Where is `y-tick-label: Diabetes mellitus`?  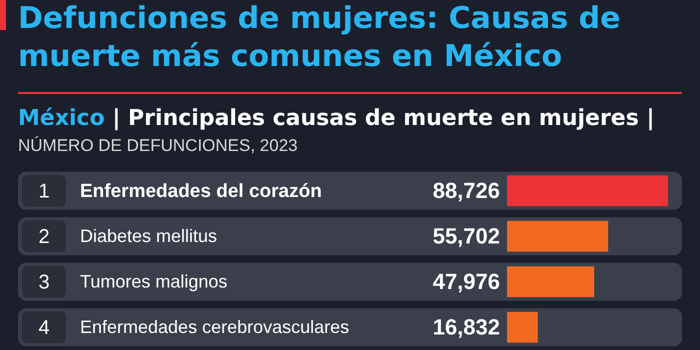
y-tick-label: Diabetes mellitus is located at coordinates (149, 236).